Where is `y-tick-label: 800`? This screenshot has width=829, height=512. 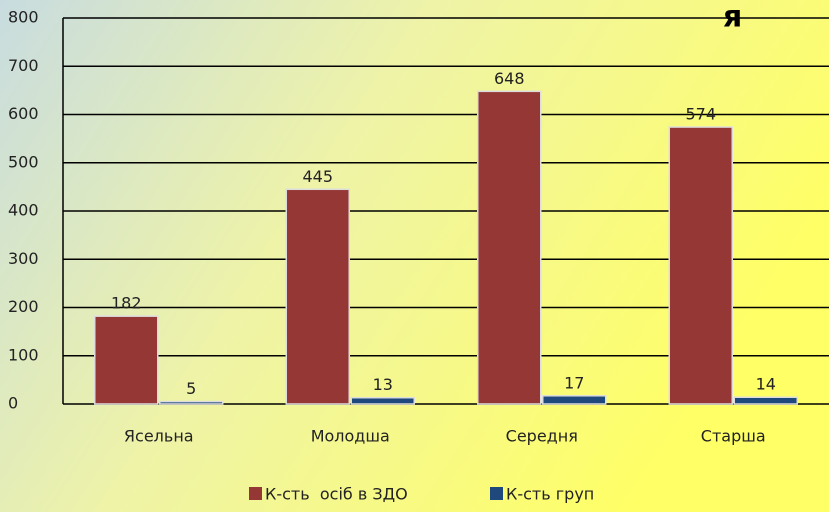 y-tick-label: 800 is located at coordinates (23, 17).